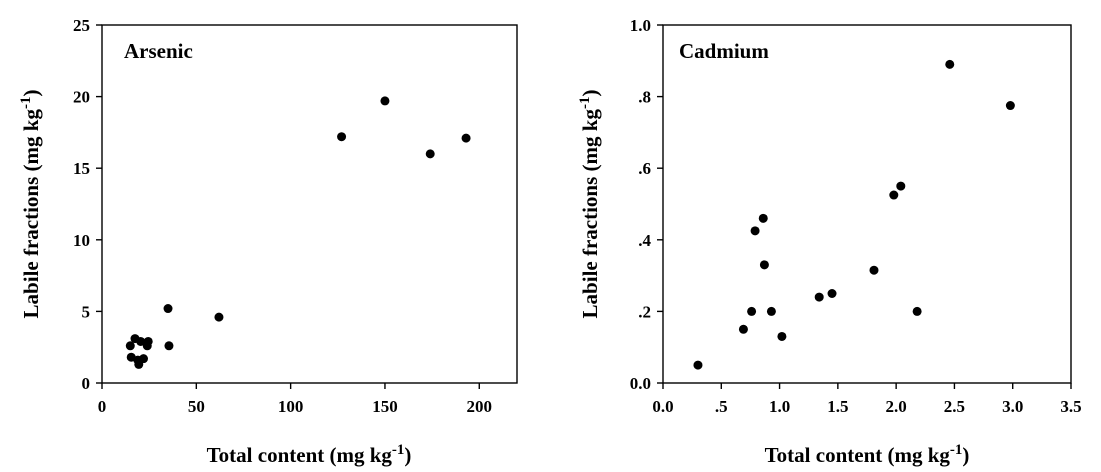  I want to click on arsenic-x-tick-label: 100, so click(291, 406).